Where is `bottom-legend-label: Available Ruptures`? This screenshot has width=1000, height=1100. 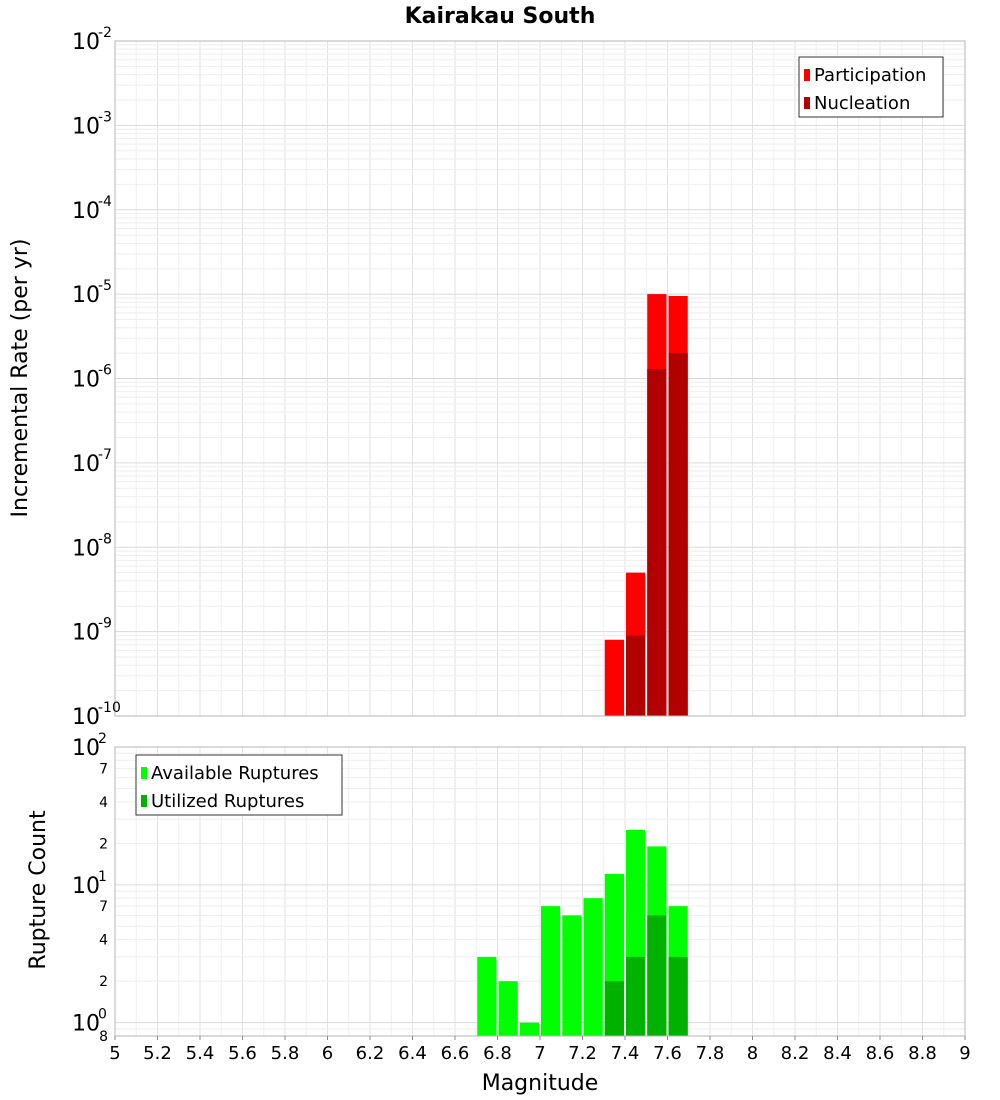 bottom-legend-label: Available Ruptures is located at coordinates (235, 773).